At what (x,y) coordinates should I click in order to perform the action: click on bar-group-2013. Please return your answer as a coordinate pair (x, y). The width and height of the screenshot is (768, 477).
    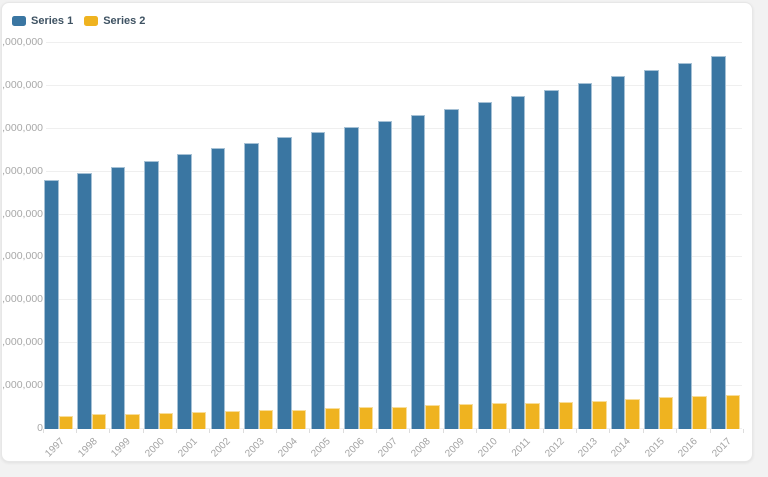
    Looking at the image, I should click on (592, 256).